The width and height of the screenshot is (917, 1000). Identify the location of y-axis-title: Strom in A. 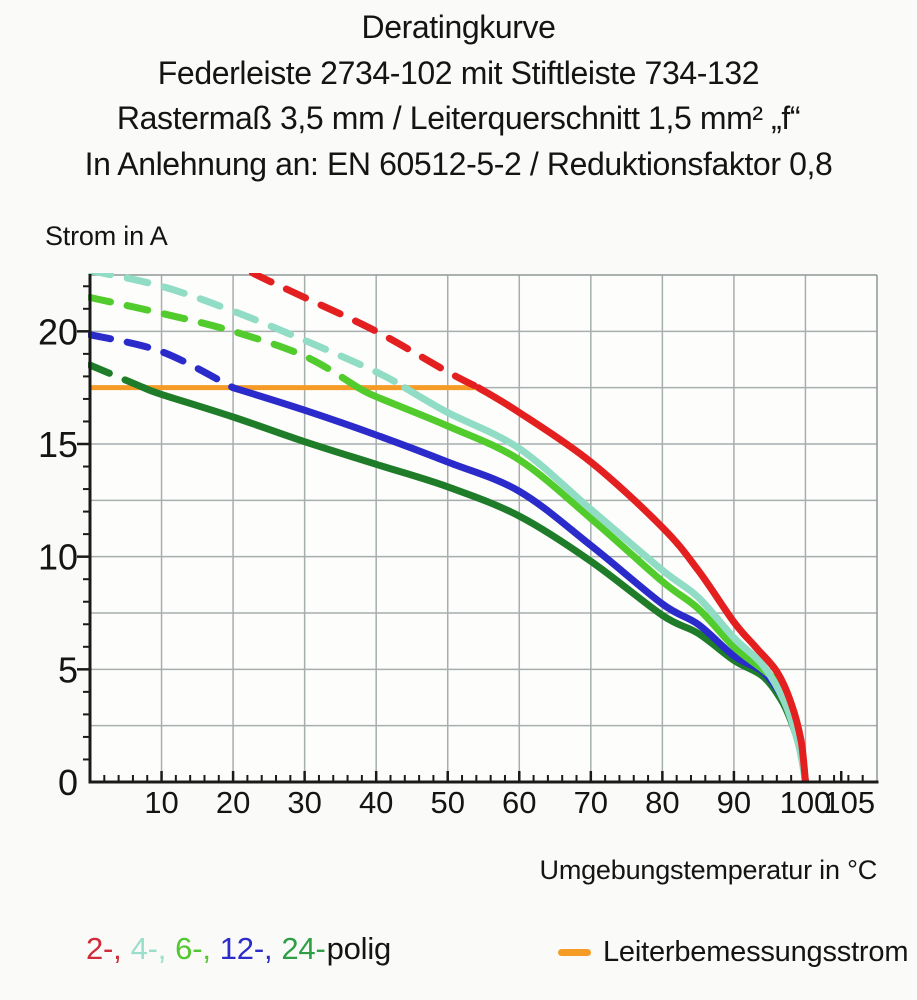
(106, 236).